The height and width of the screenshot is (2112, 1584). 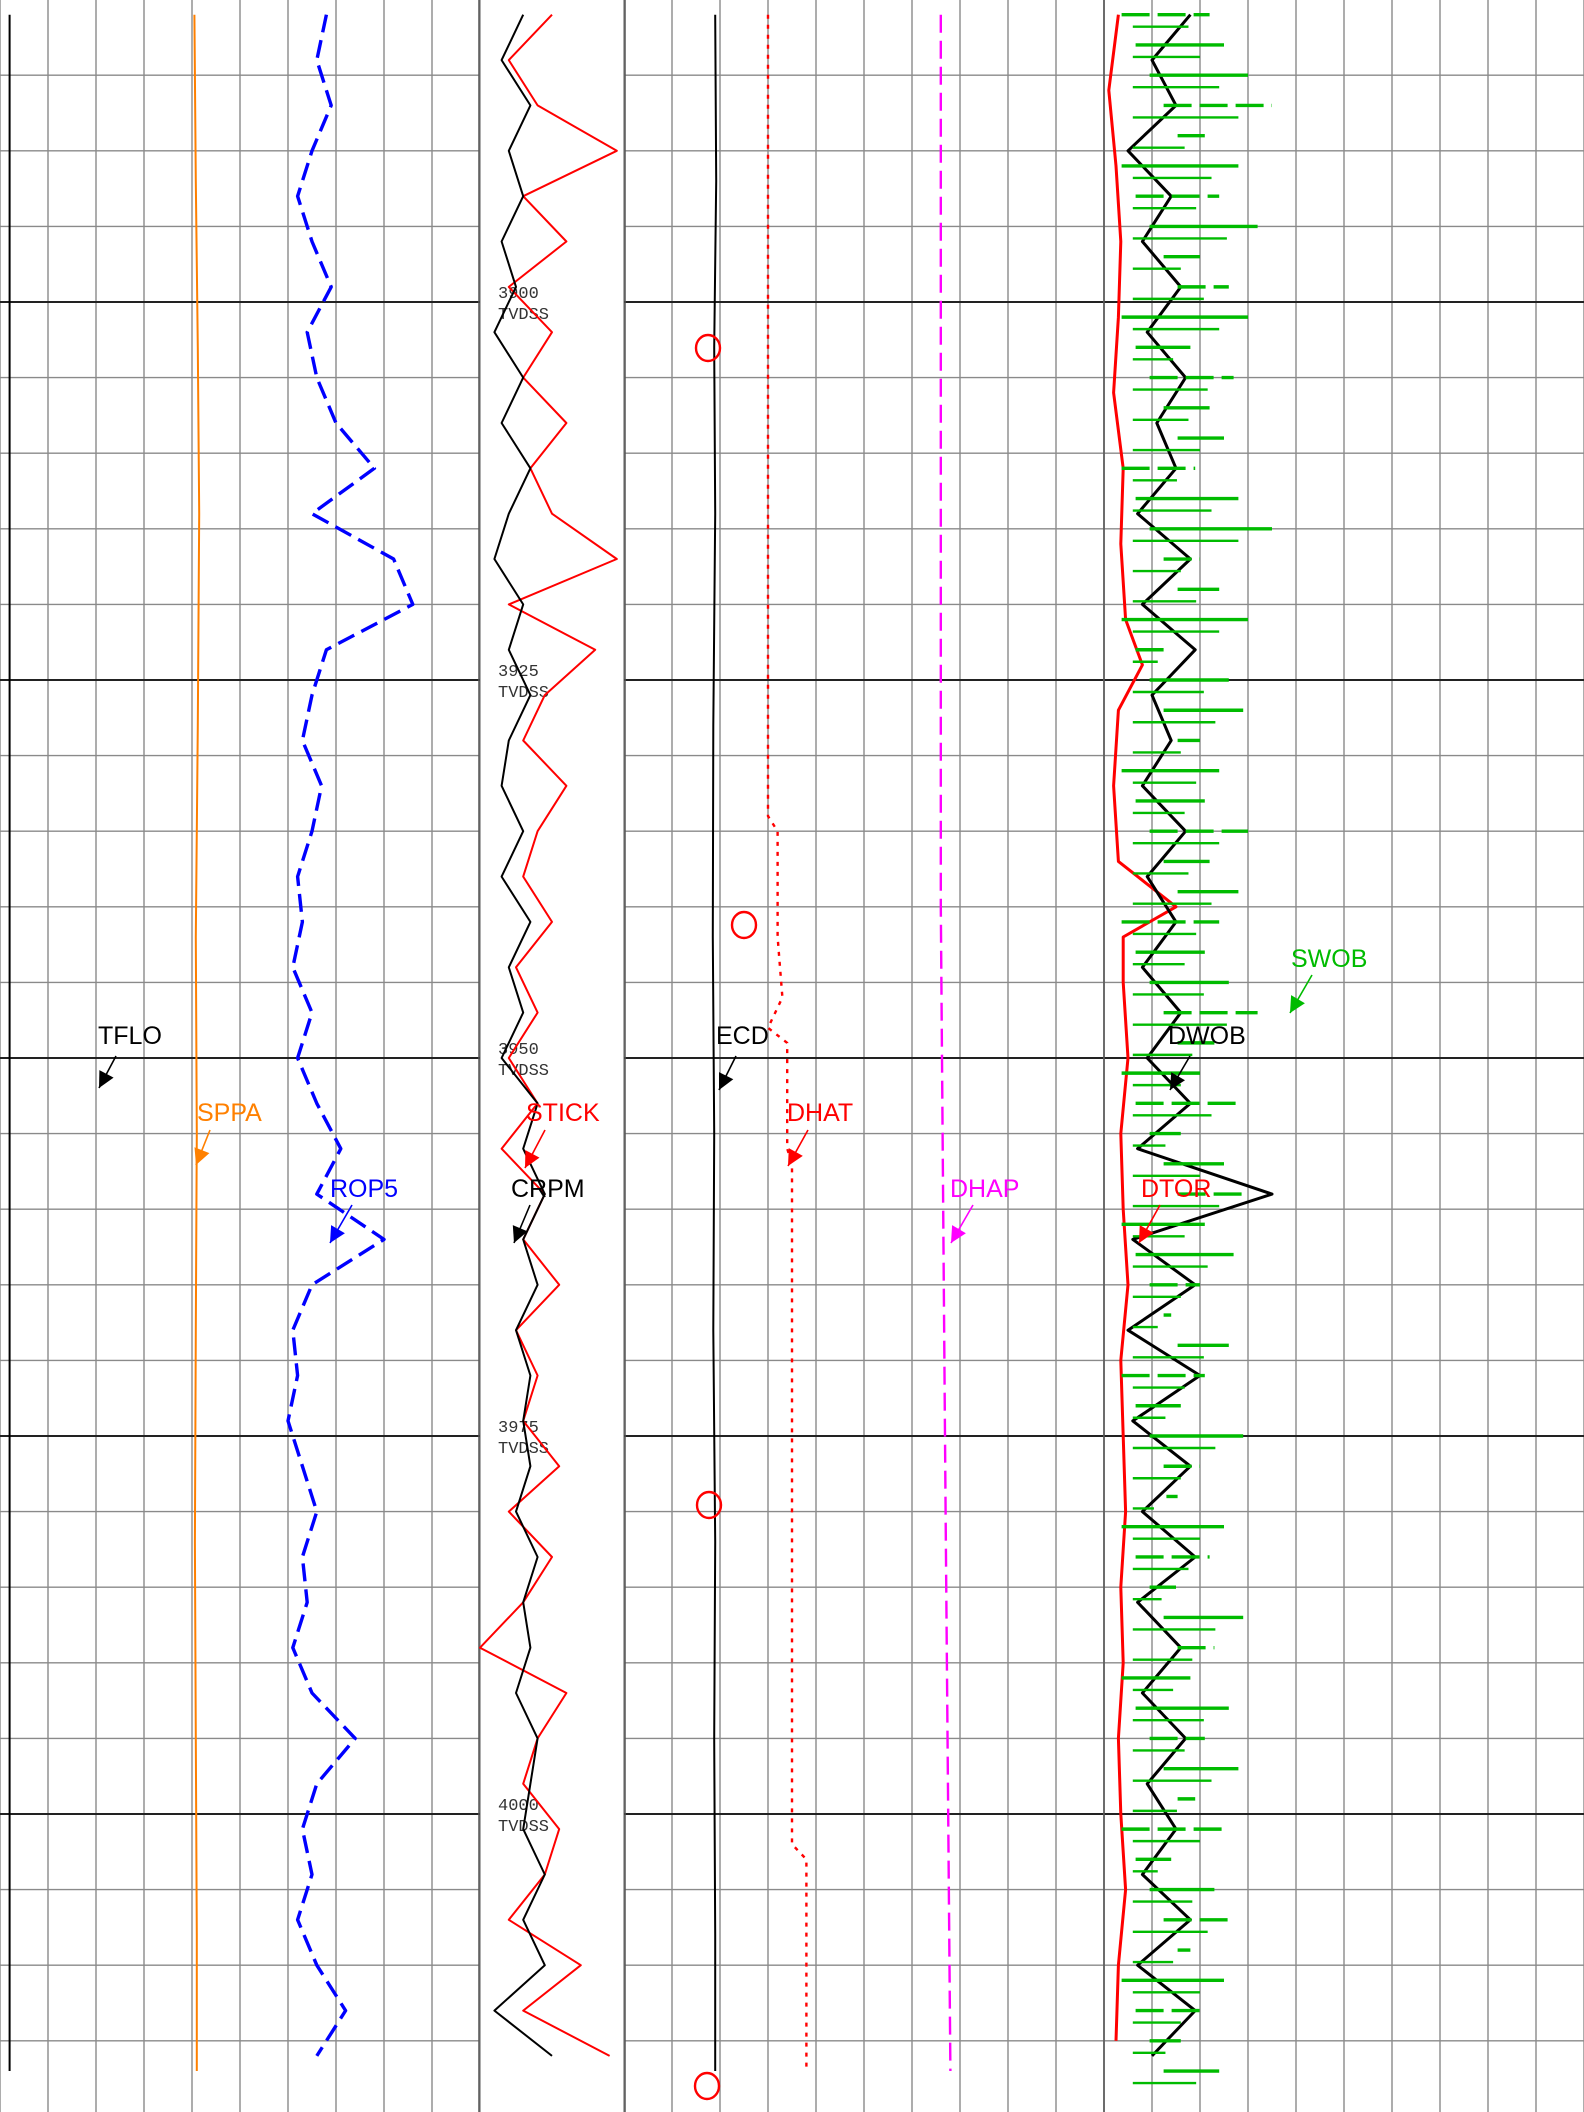 What do you see at coordinates (341, 1224) in the screenshot?
I see `arrow-rop5` at bounding box center [341, 1224].